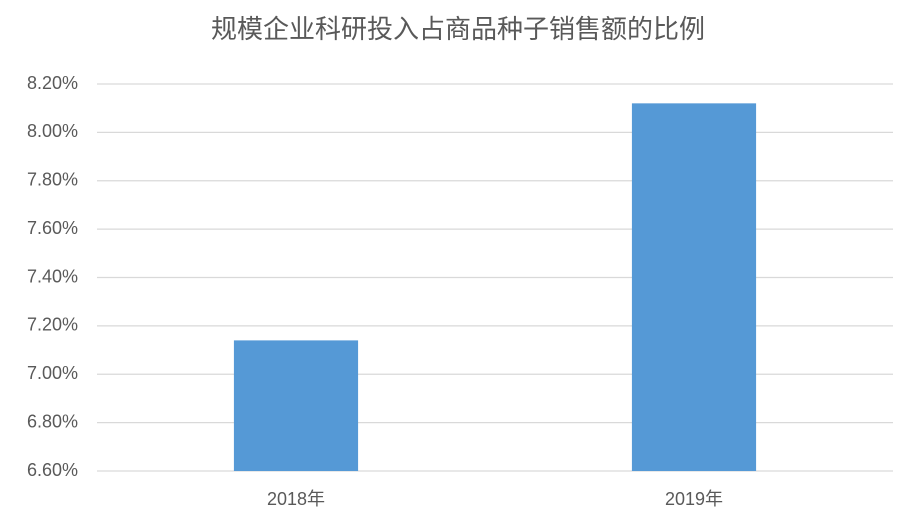 Image resolution: width=916 pixels, height=526 pixels. Describe the element at coordinates (52, 373) in the screenshot. I see `y-tick-label: 7.00%` at that location.